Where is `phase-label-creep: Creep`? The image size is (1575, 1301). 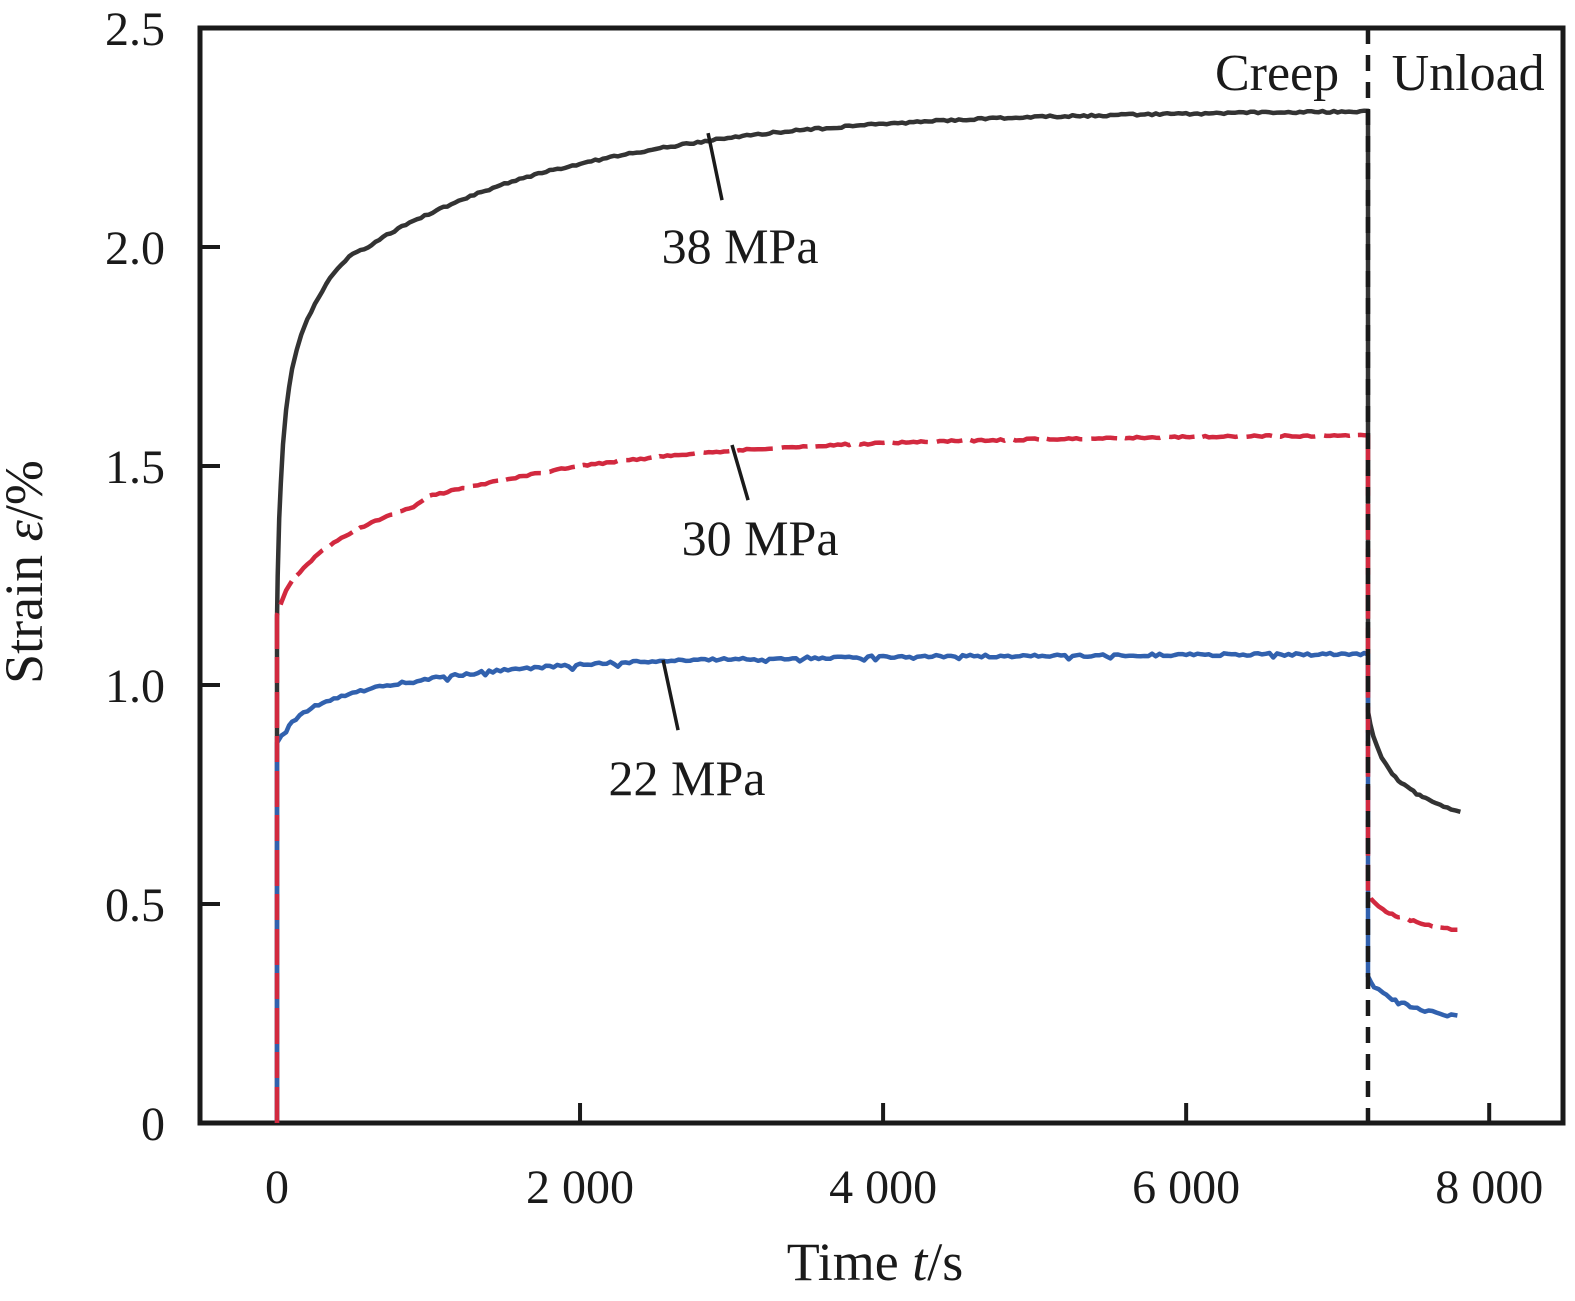 phase-label-creep: Creep is located at coordinates (1277, 73).